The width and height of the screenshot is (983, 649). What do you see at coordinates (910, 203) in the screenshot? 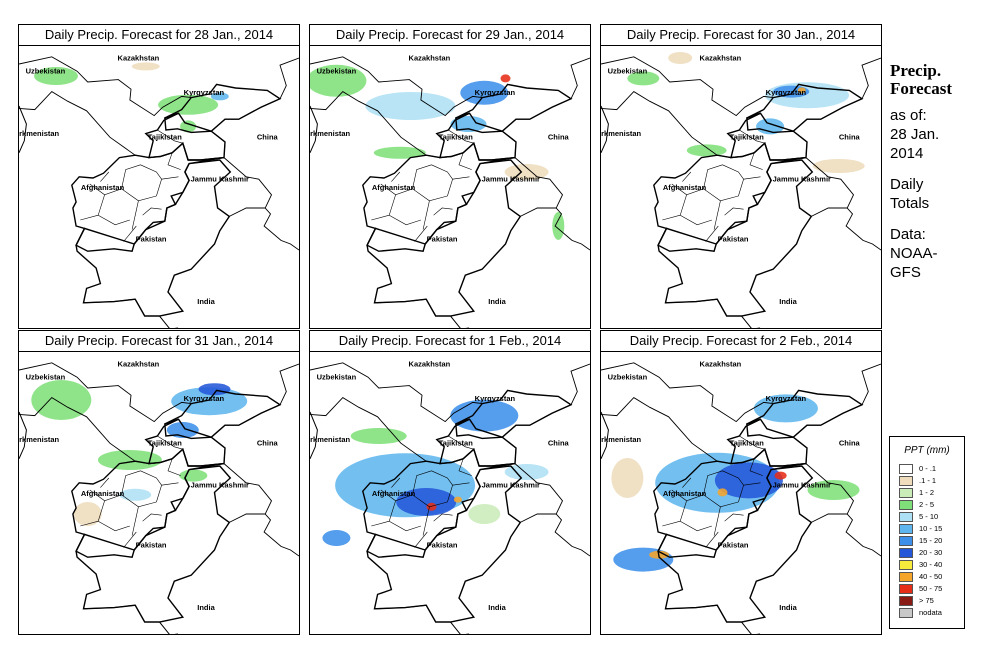
I see `totals-line2: Totals` at bounding box center [910, 203].